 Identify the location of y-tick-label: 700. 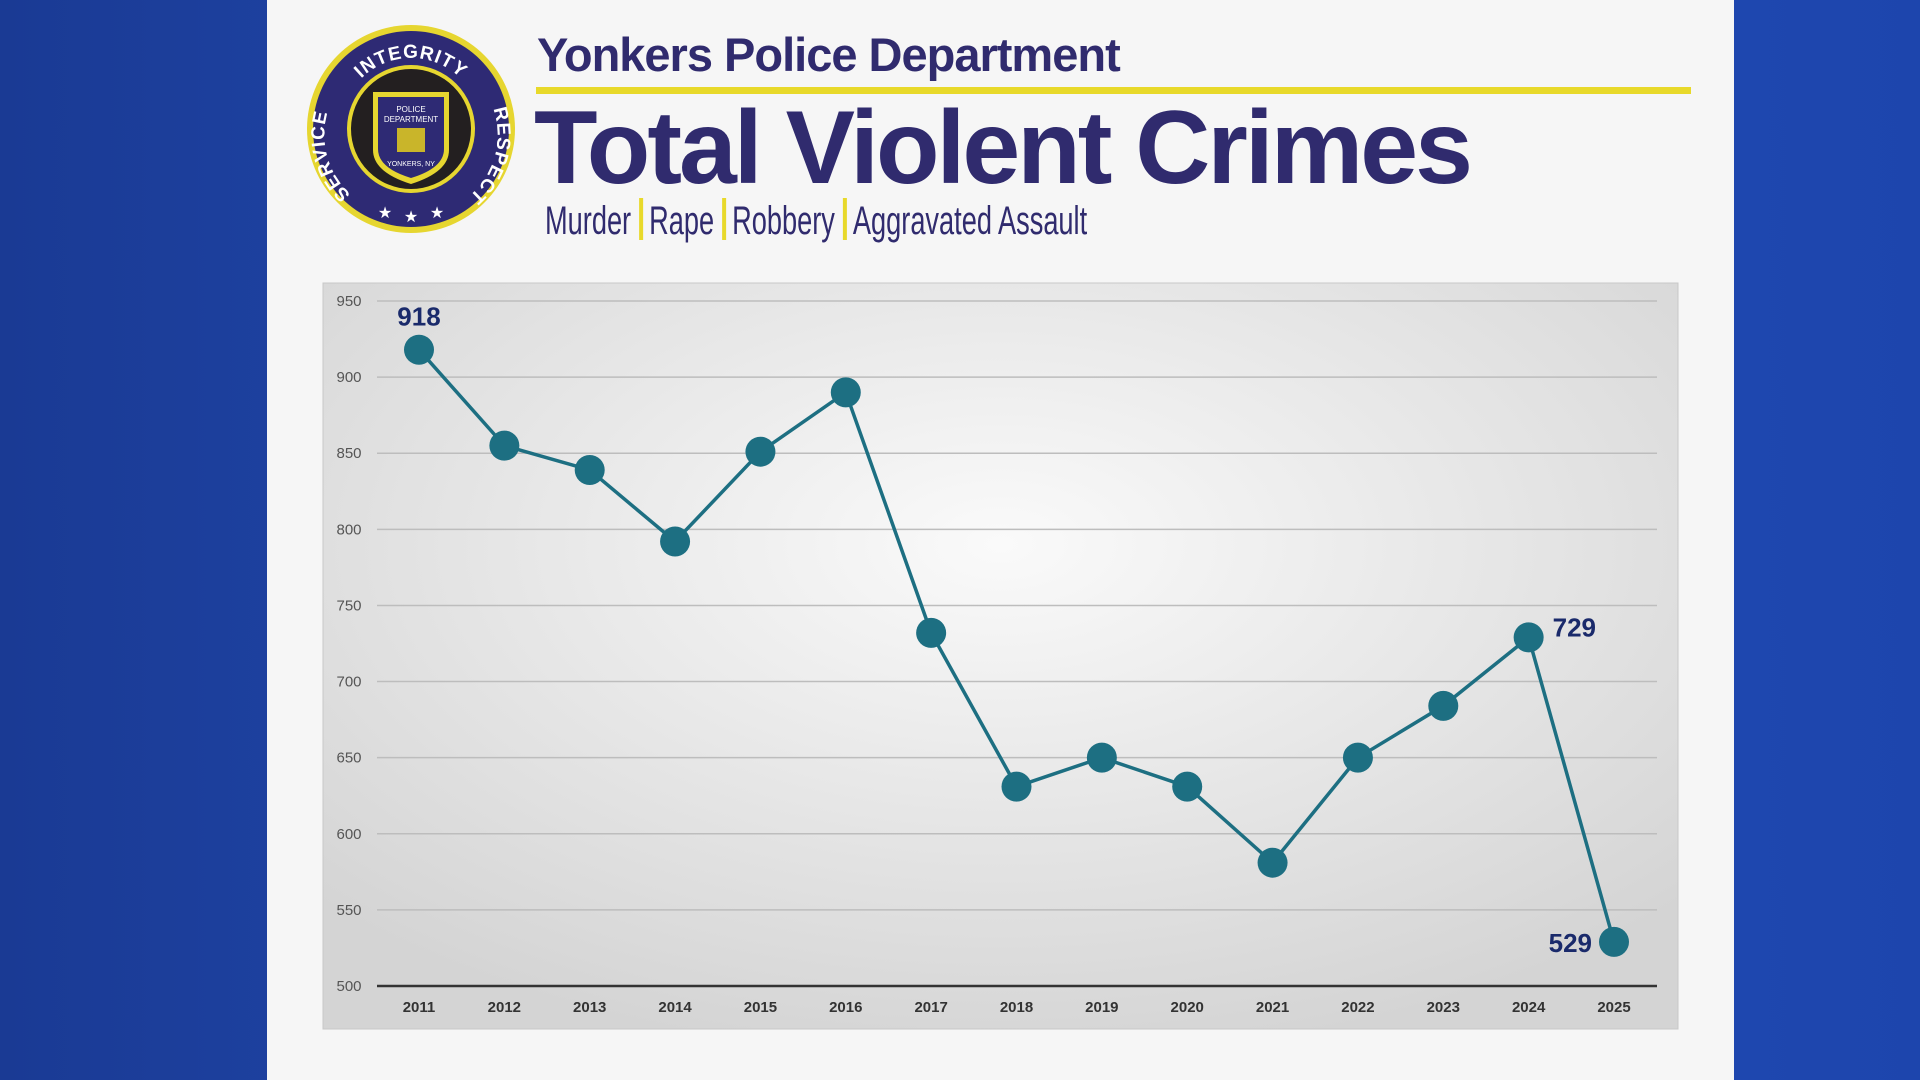
(348, 682).